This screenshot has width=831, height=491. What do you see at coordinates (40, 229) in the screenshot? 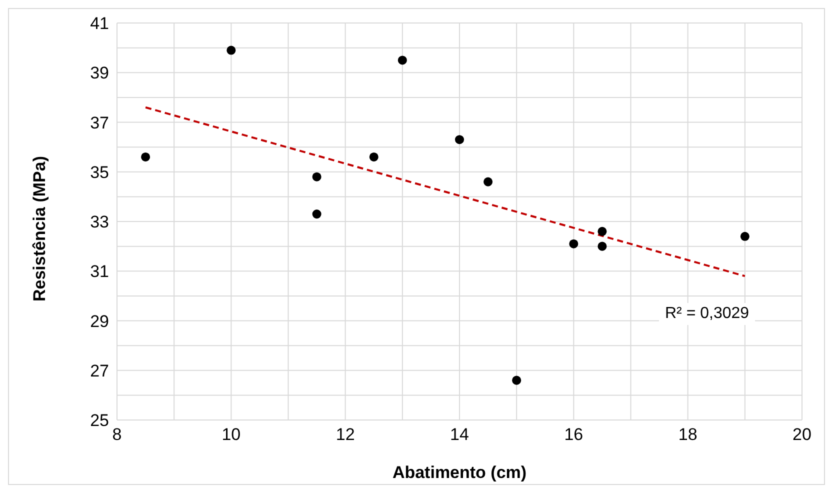
I see `y-axis-title: Resistência (MPa)` at bounding box center [40, 229].